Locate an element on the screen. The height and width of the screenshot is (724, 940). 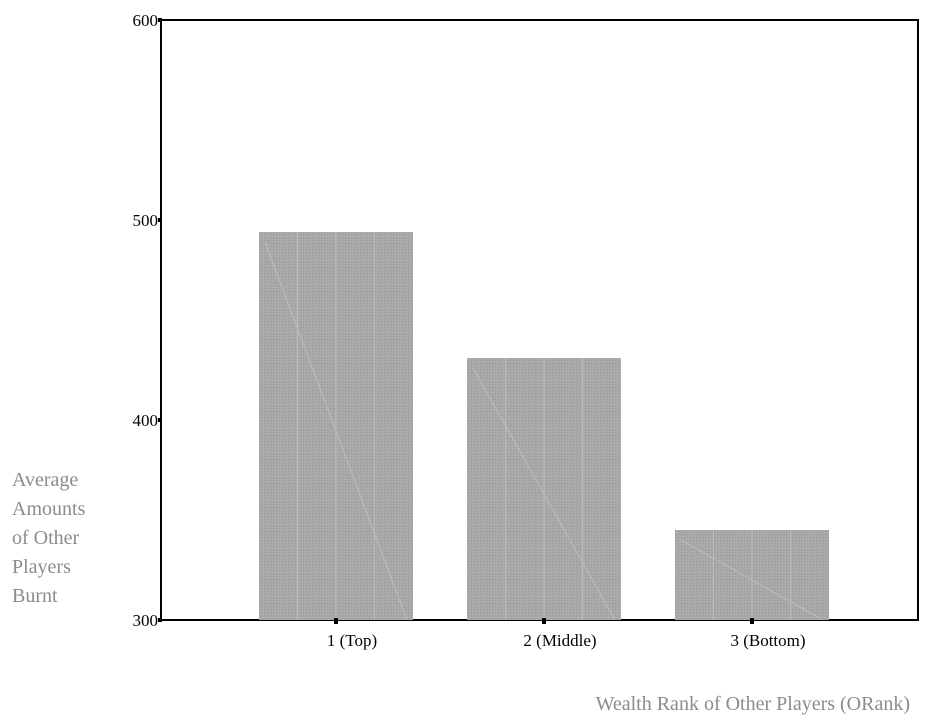
y-axis-title: Average Amounts of Other Players Burnt is located at coordinates (49, 538).